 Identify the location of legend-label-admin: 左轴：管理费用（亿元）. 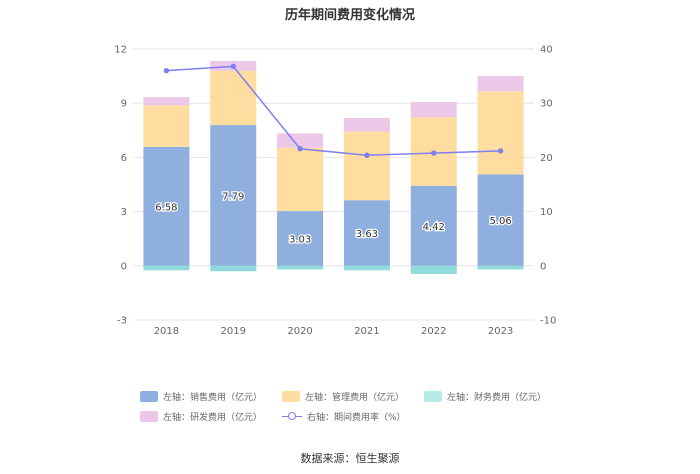
(355, 397).